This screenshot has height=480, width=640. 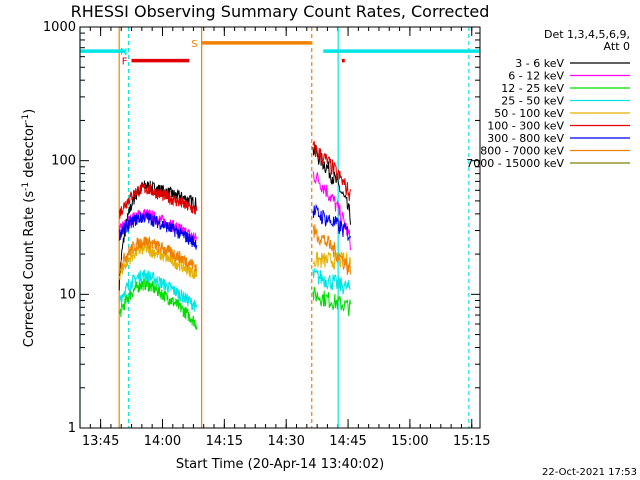 I want to click on legend-header-line2: Att 0, so click(x=617, y=46).